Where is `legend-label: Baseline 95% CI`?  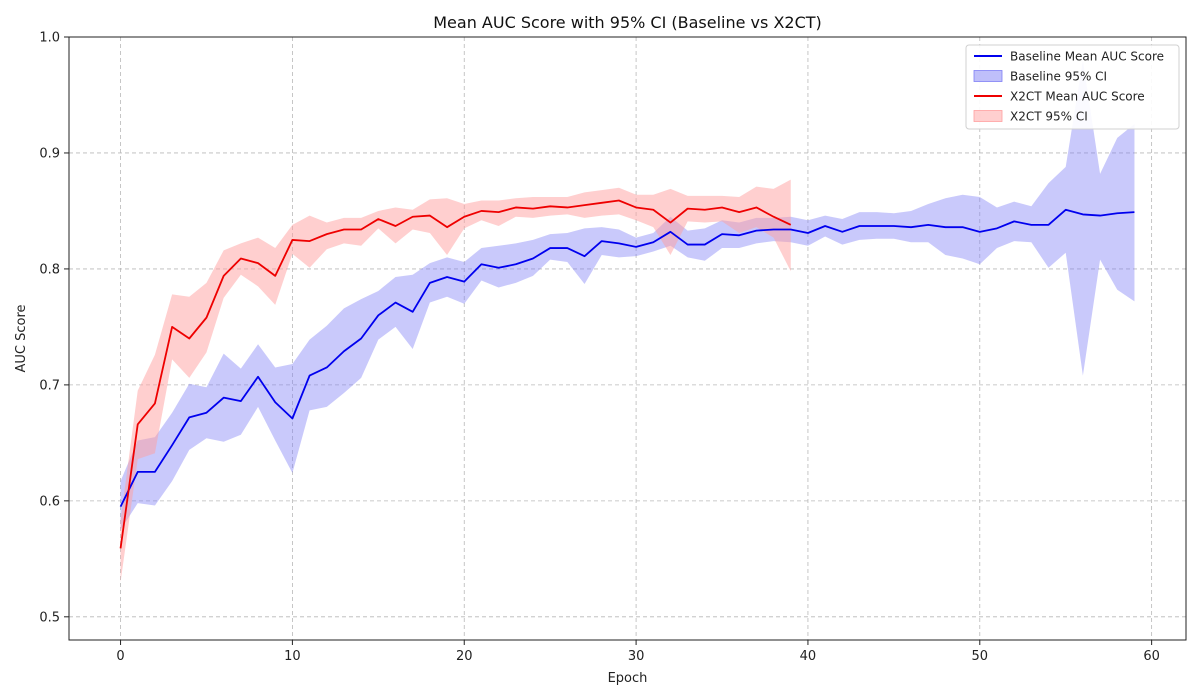 legend-label: Baseline 95% CI is located at coordinates (1058, 77).